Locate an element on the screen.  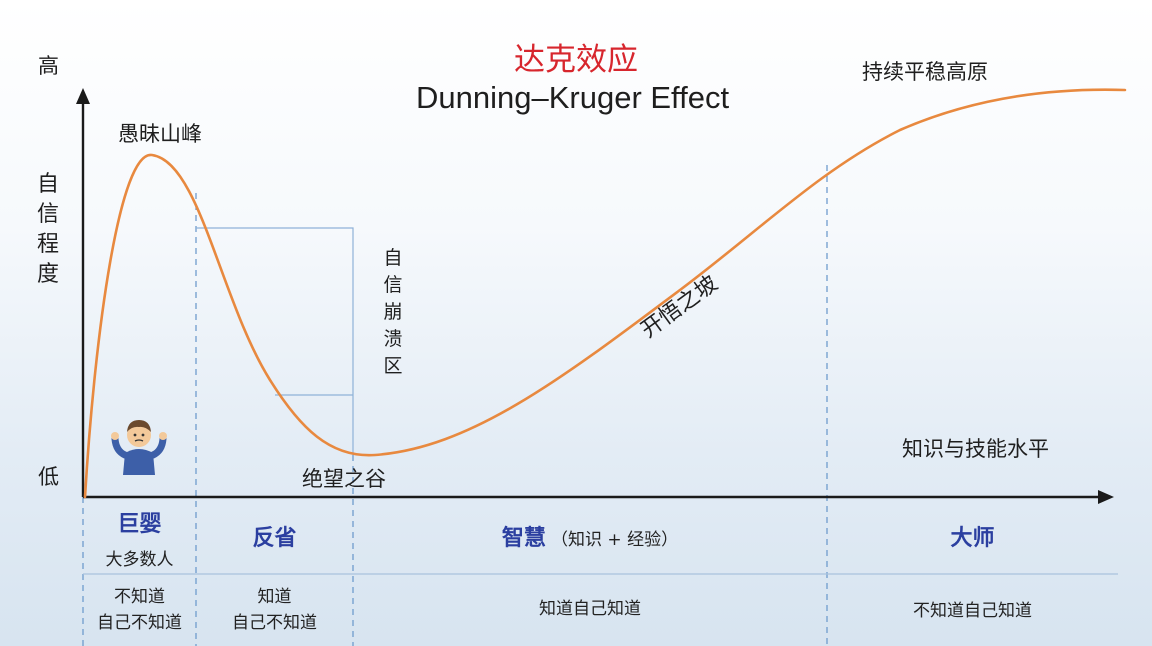
peak-label: 愚昧山峰 is located at coordinates (160, 134).